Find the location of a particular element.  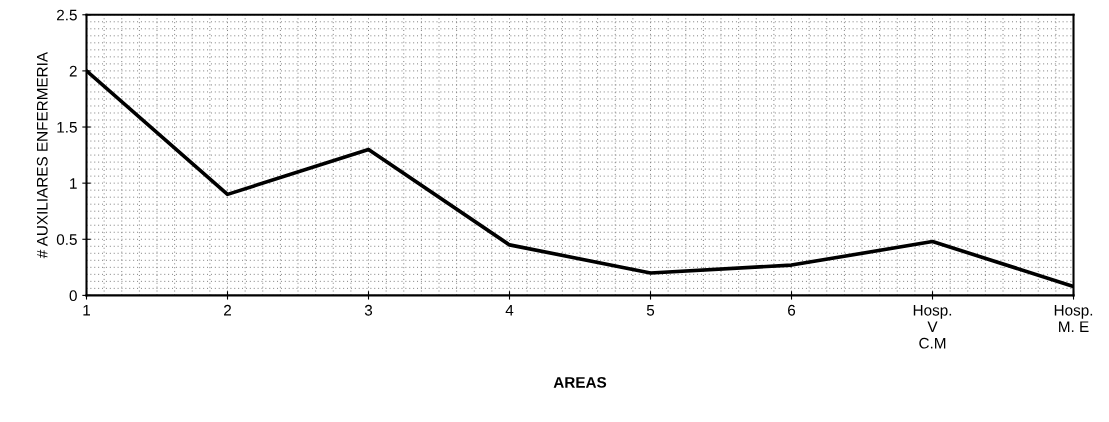

x-tick-label: 6 is located at coordinates (792, 310).